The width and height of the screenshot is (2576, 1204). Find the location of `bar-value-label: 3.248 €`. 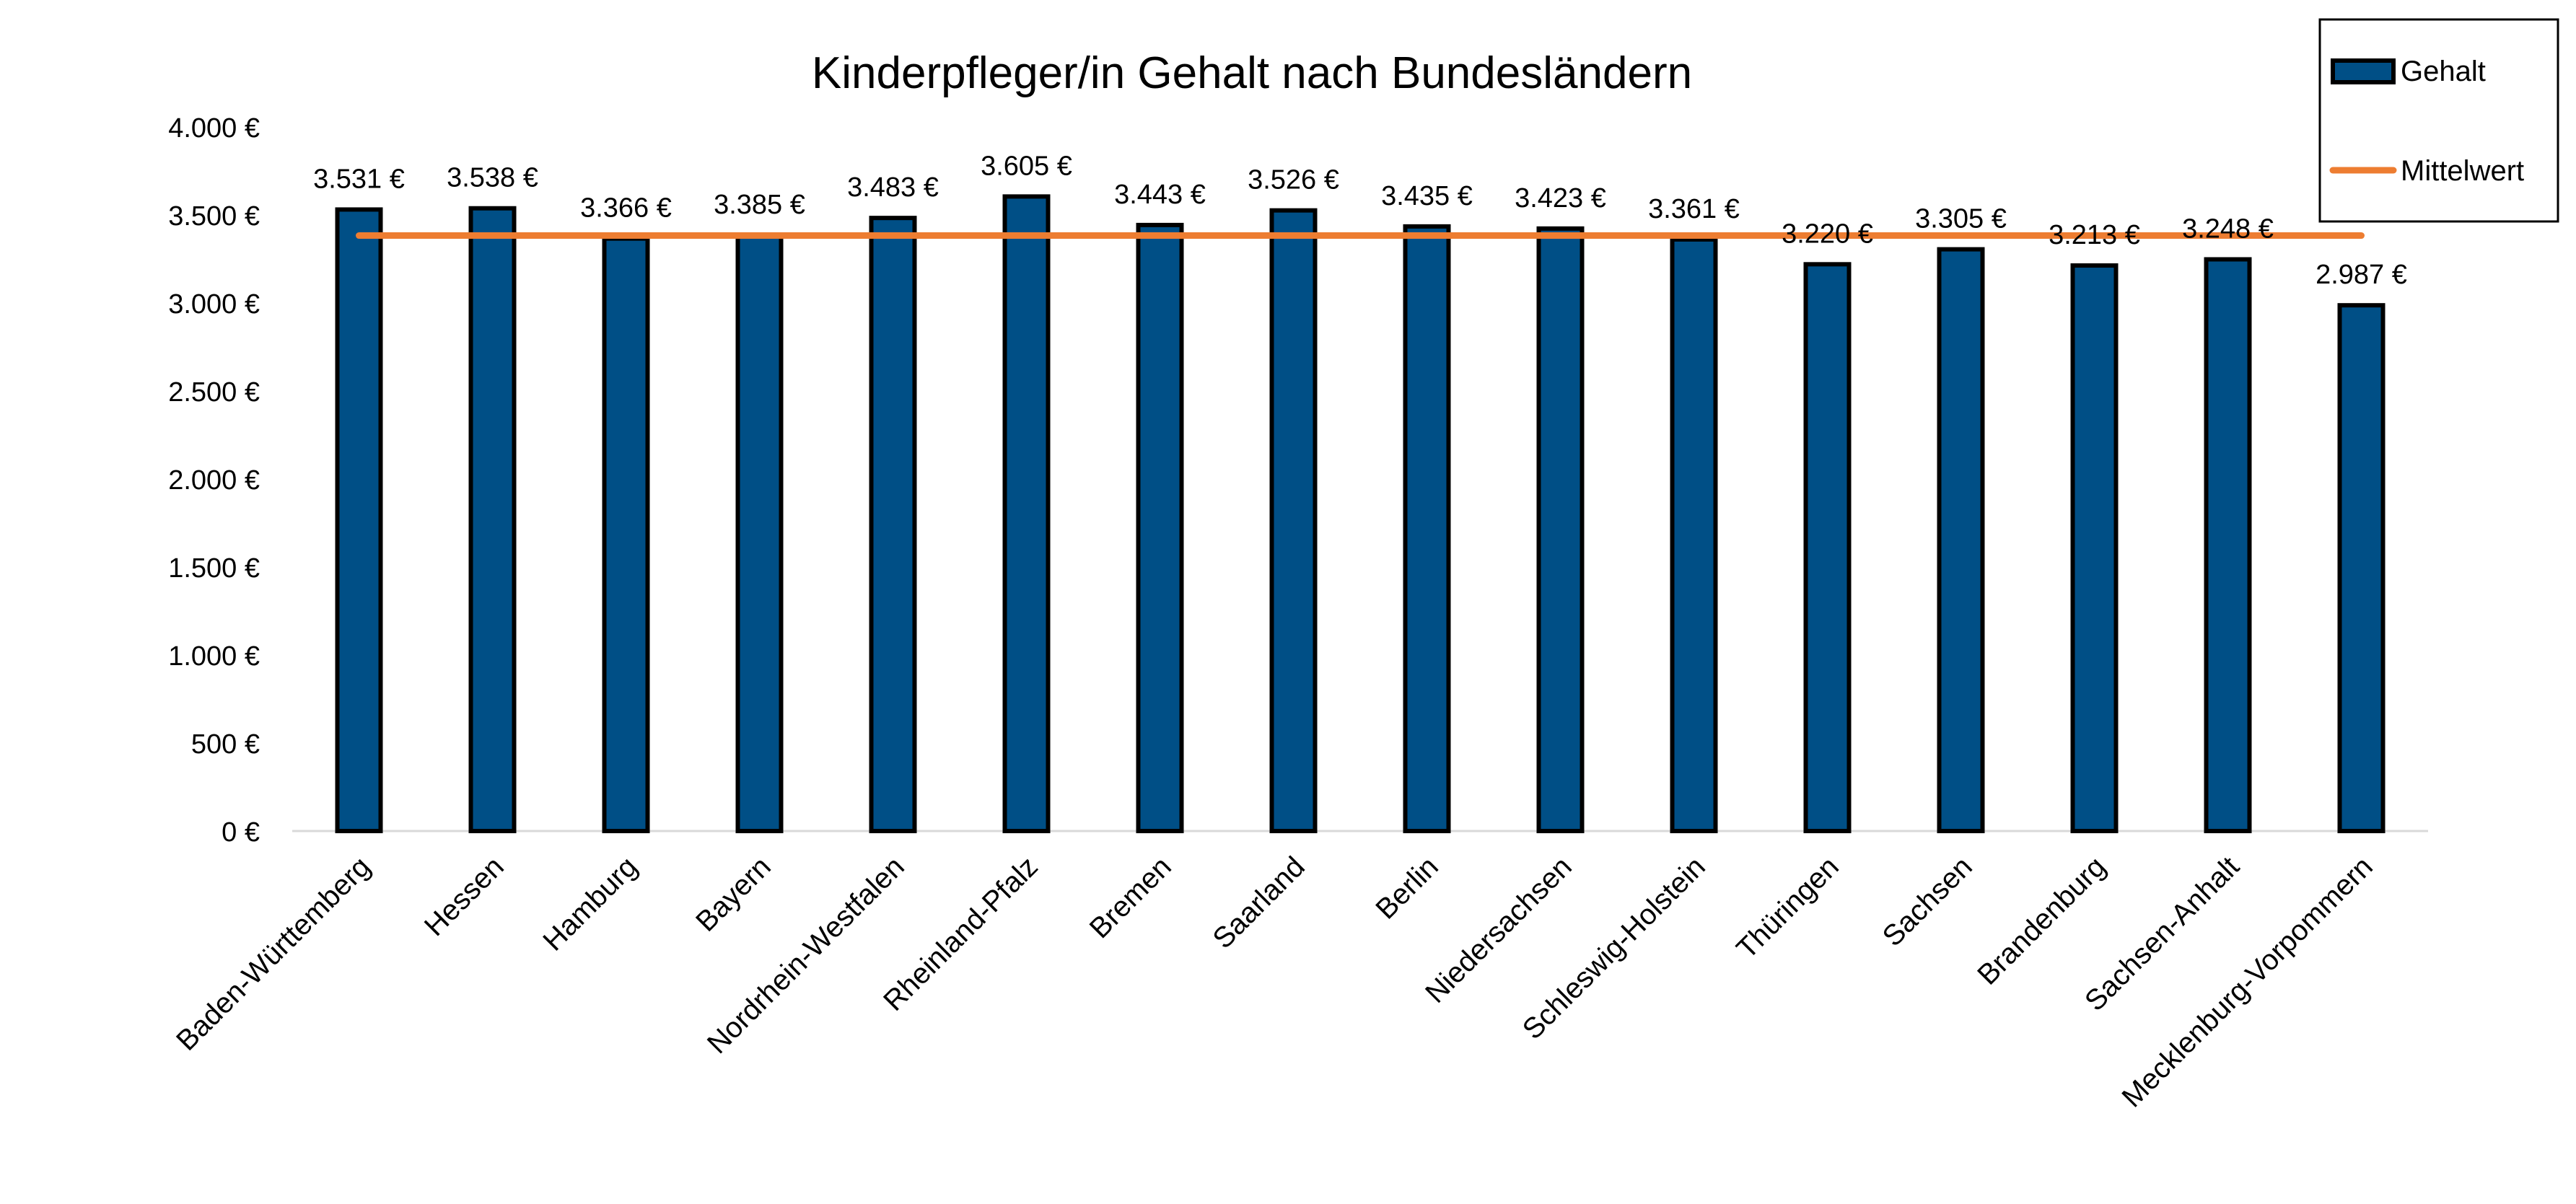

bar-value-label: 3.248 € is located at coordinates (2228, 229).